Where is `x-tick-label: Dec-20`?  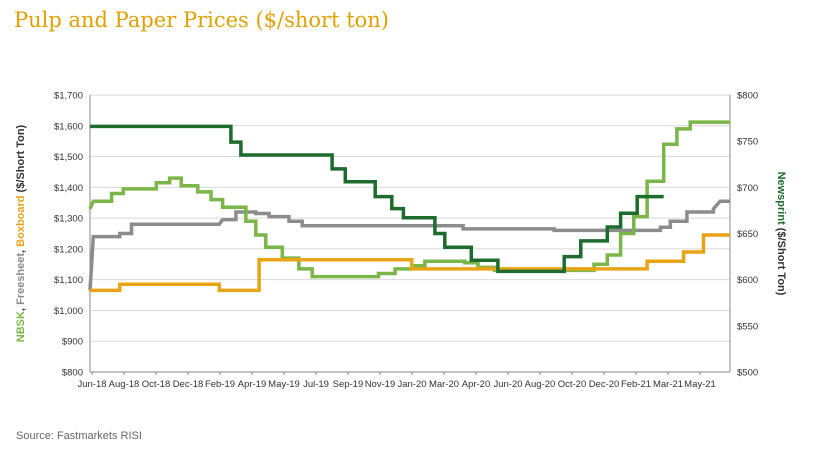
x-tick-label: Dec-20 is located at coordinates (604, 384).